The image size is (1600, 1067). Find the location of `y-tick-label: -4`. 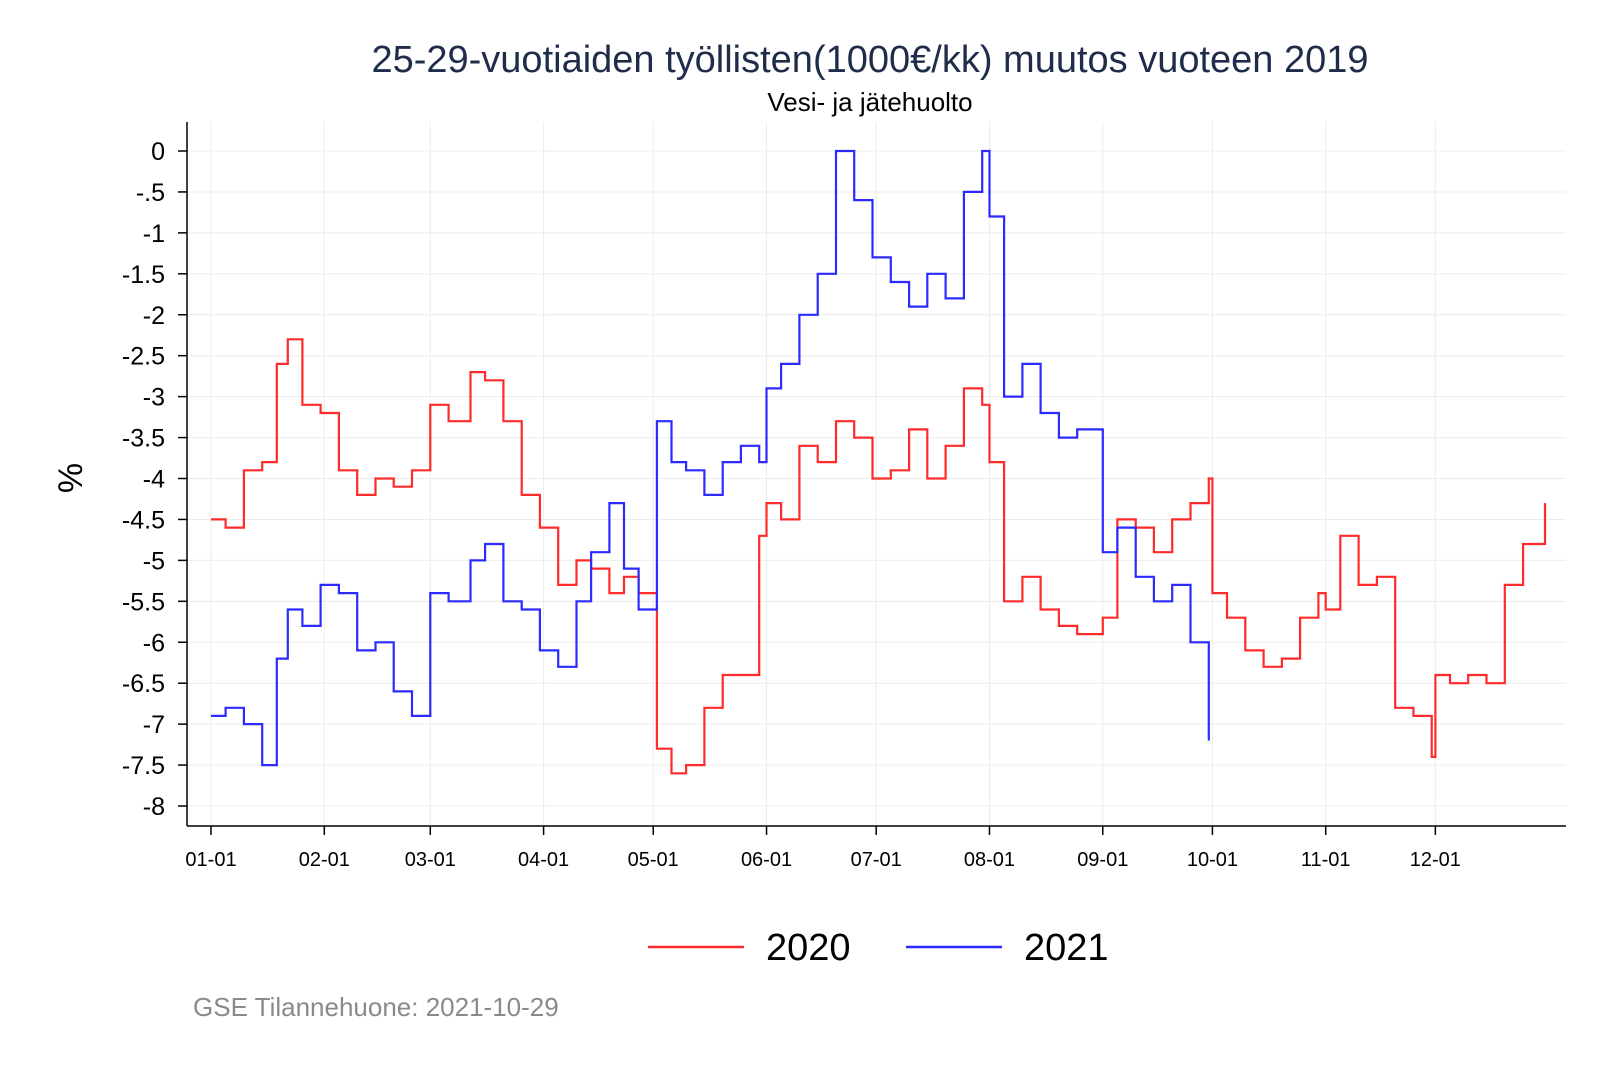

y-tick-label: -4 is located at coordinates (154, 480).